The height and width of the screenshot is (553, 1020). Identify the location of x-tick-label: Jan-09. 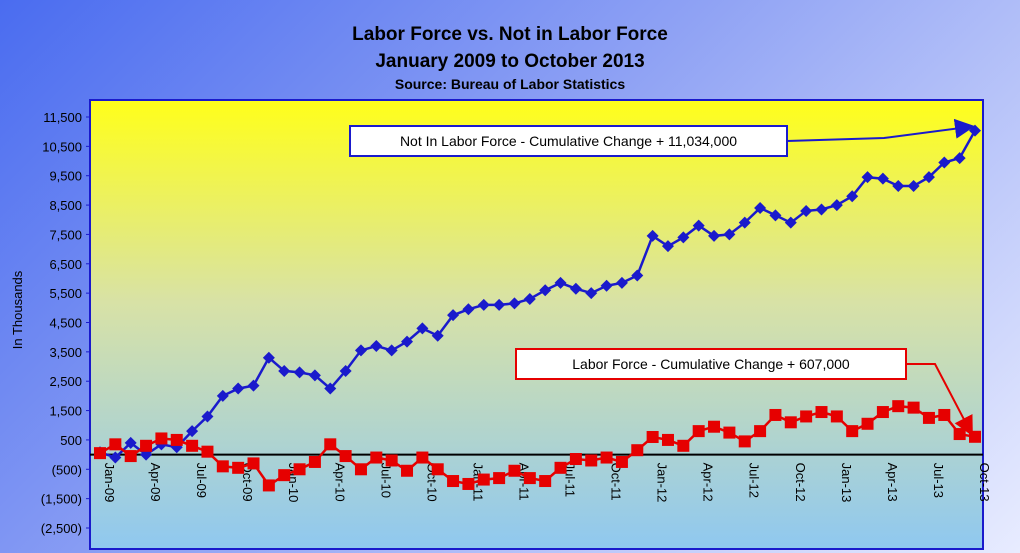
(109, 483).